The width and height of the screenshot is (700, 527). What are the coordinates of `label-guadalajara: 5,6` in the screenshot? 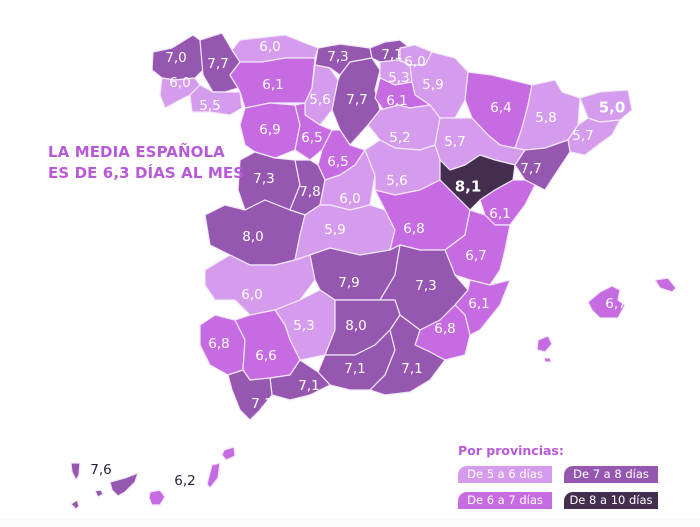 It's located at (396, 181).